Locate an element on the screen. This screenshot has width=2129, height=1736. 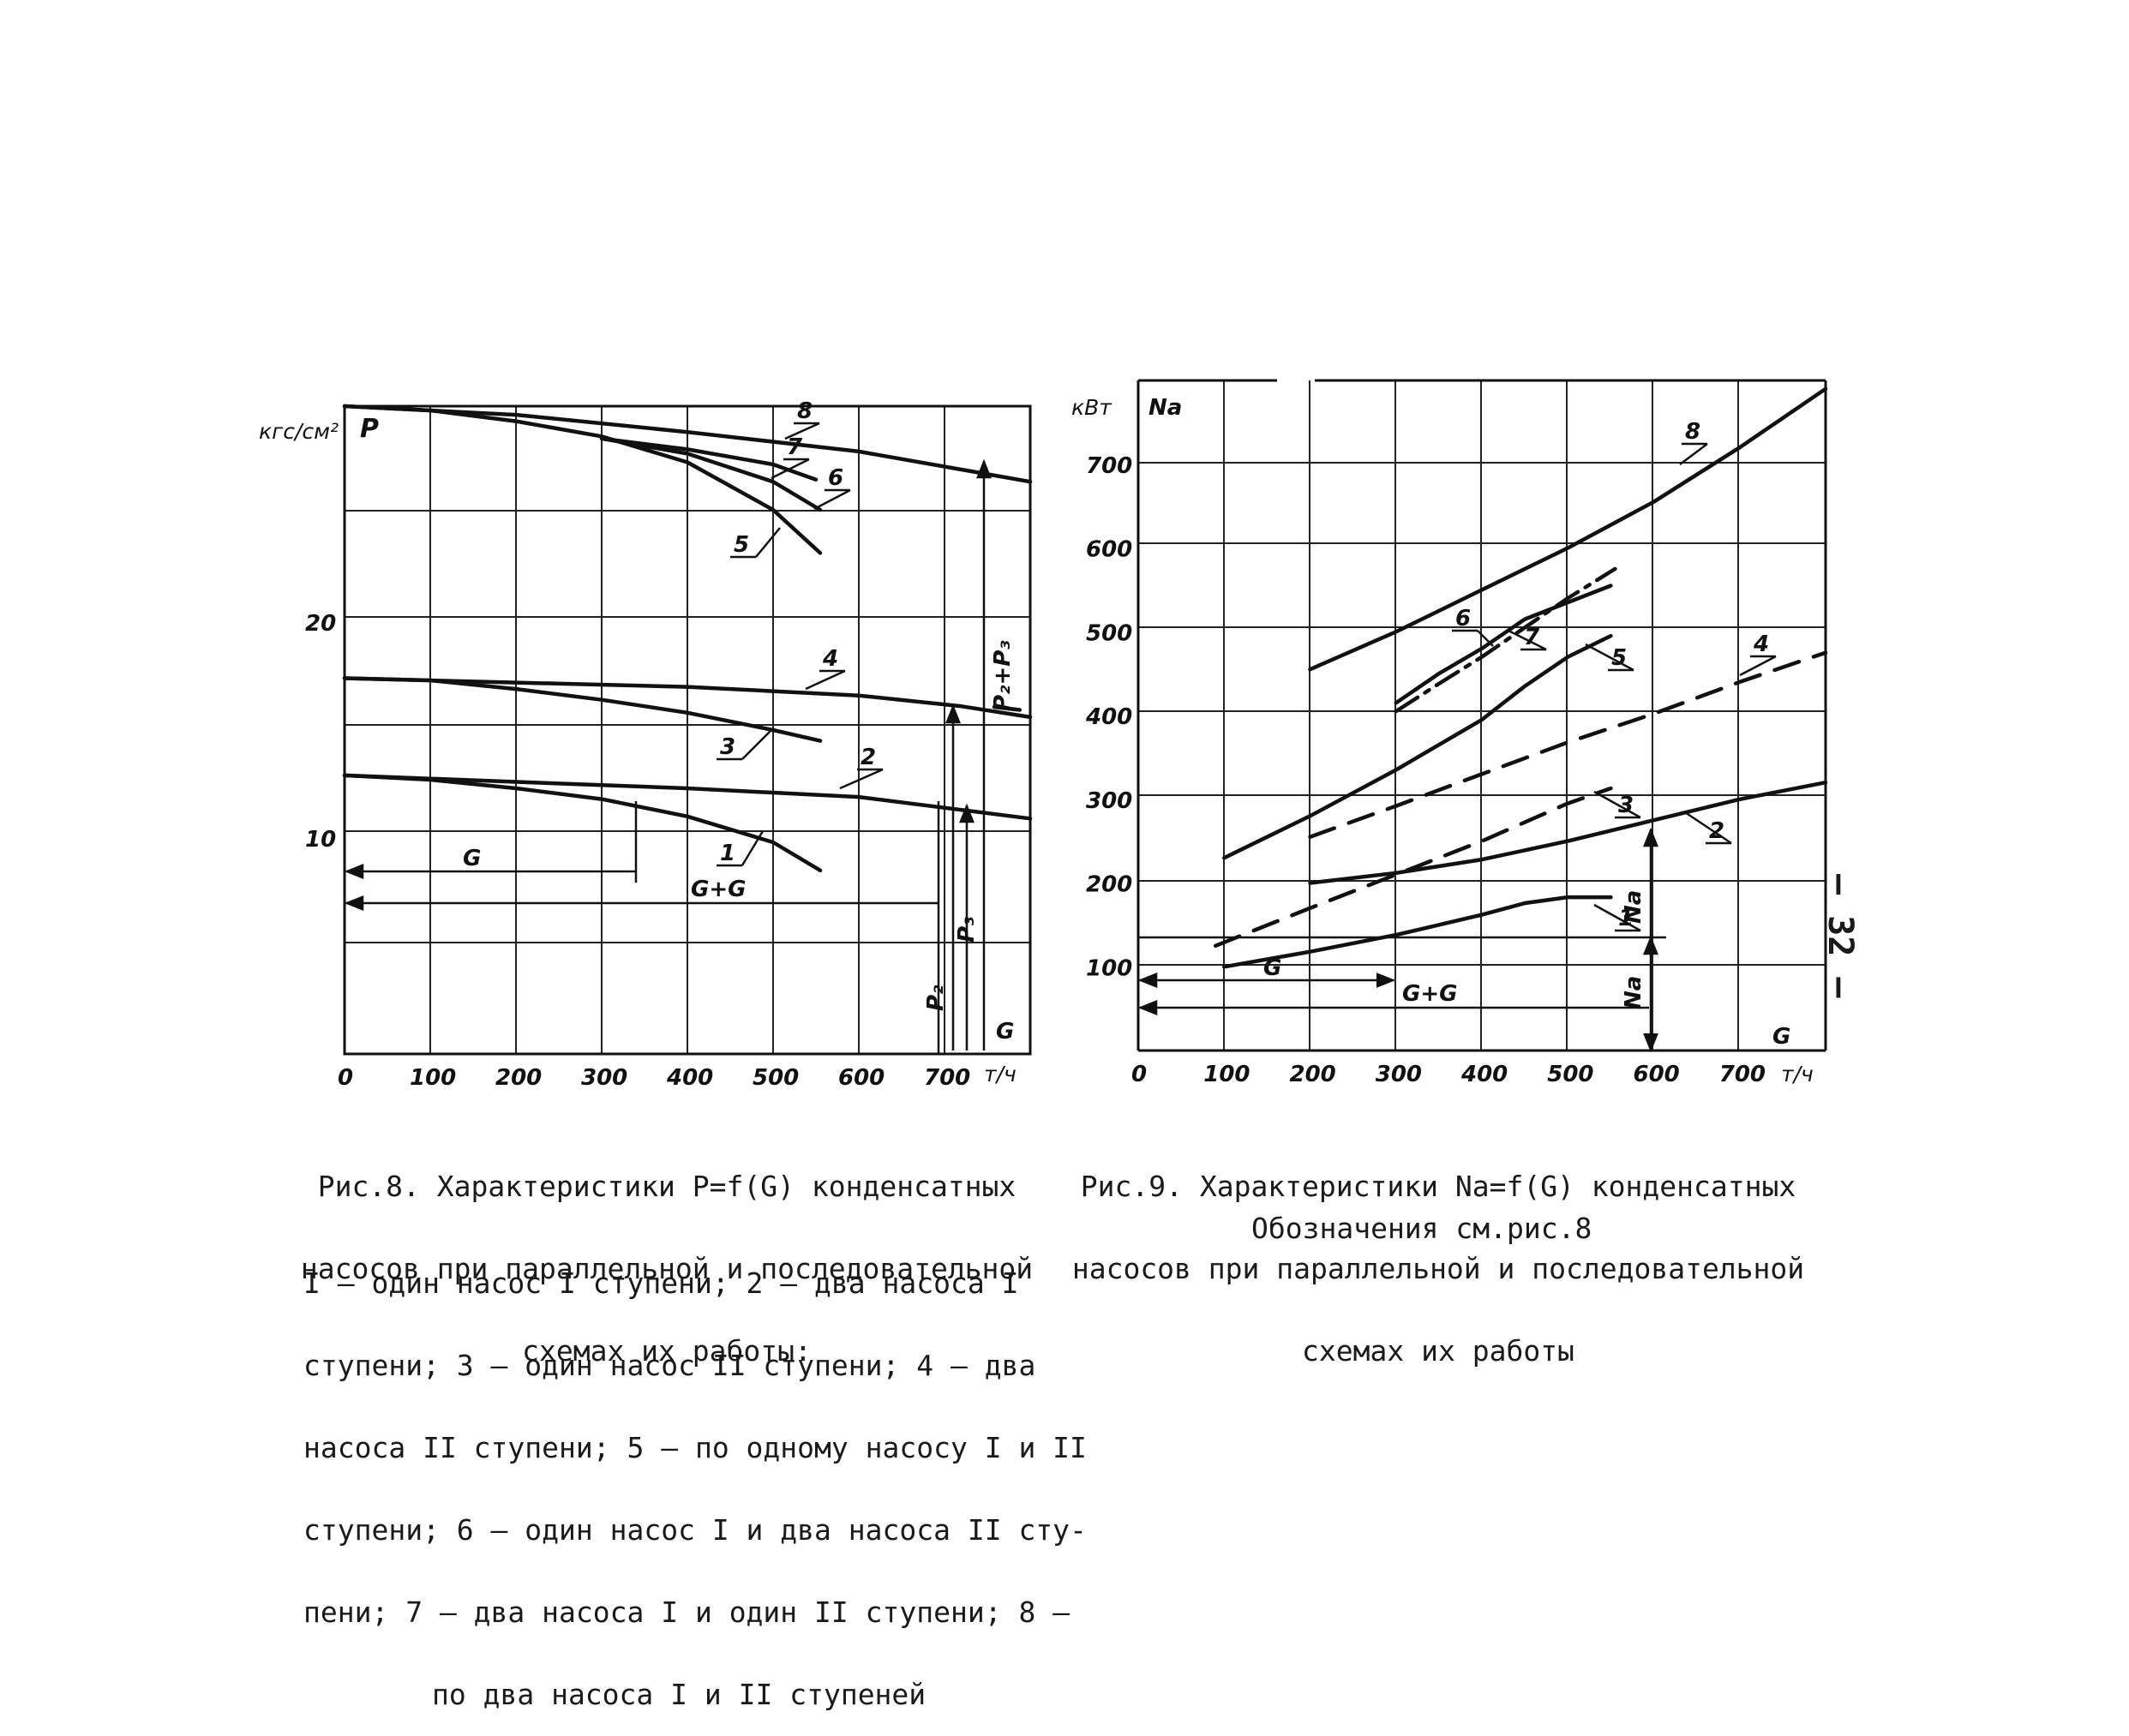
fig9-y-tick-label: 200 is located at coordinates (1109, 885).